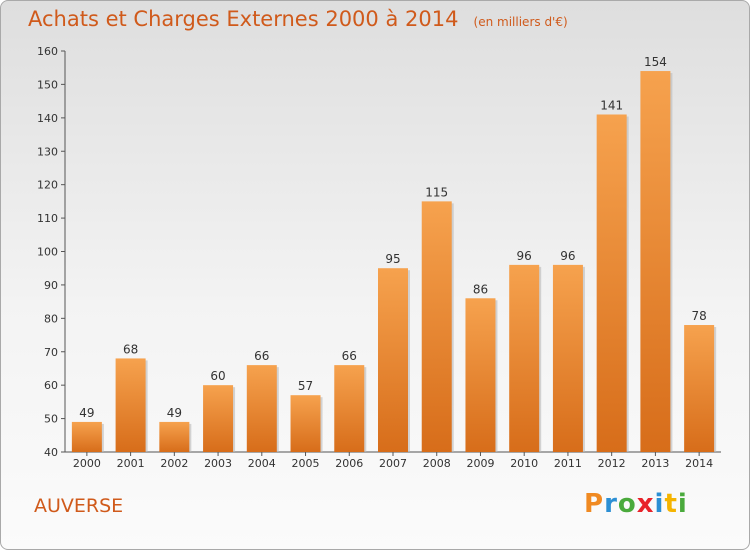 Image resolution: width=750 pixels, height=550 pixels. What do you see at coordinates (568, 463) in the screenshot?
I see `x-tick-label: 2011` at bounding box center [568, 463].